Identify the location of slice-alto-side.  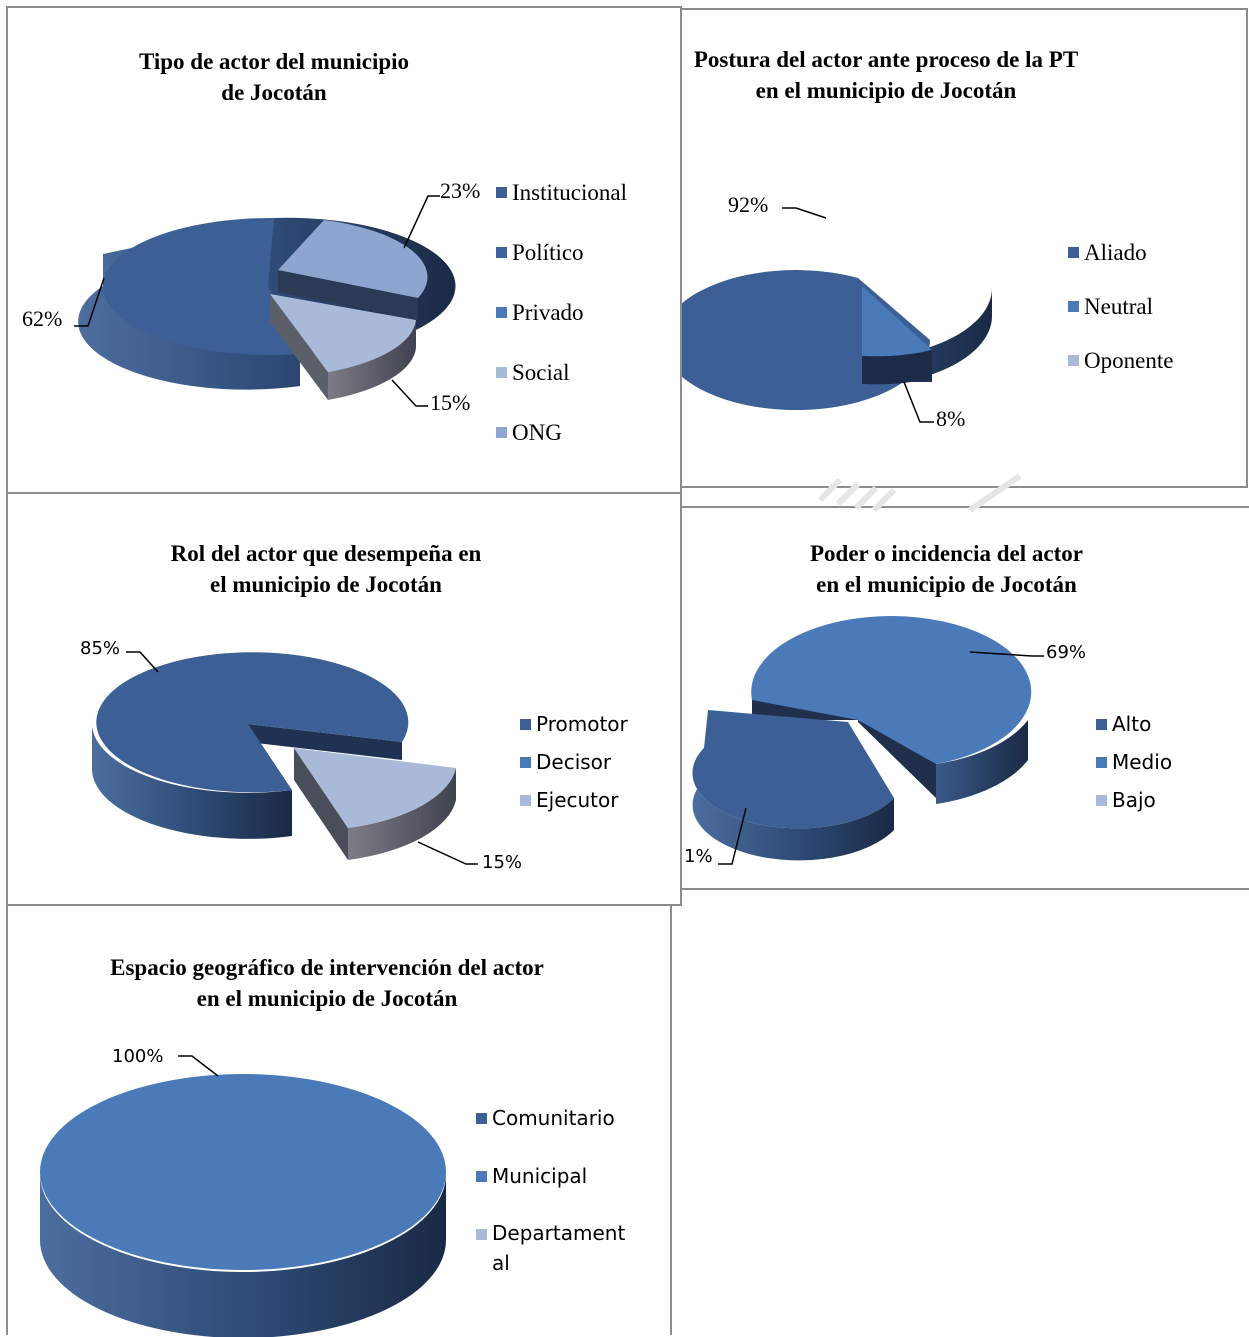
(793, 804).